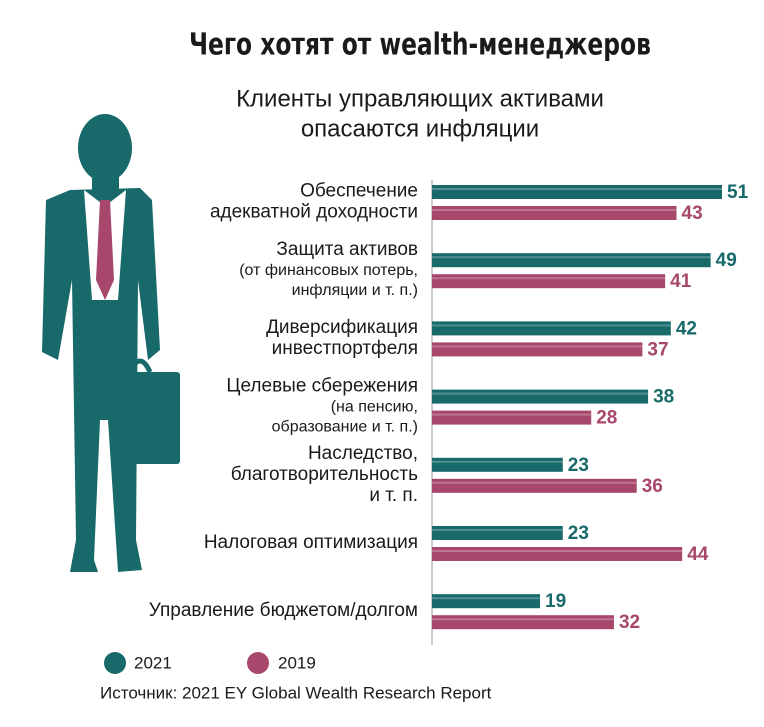  I want to click on category-label: Целевые сбережения, so click(322, 386).